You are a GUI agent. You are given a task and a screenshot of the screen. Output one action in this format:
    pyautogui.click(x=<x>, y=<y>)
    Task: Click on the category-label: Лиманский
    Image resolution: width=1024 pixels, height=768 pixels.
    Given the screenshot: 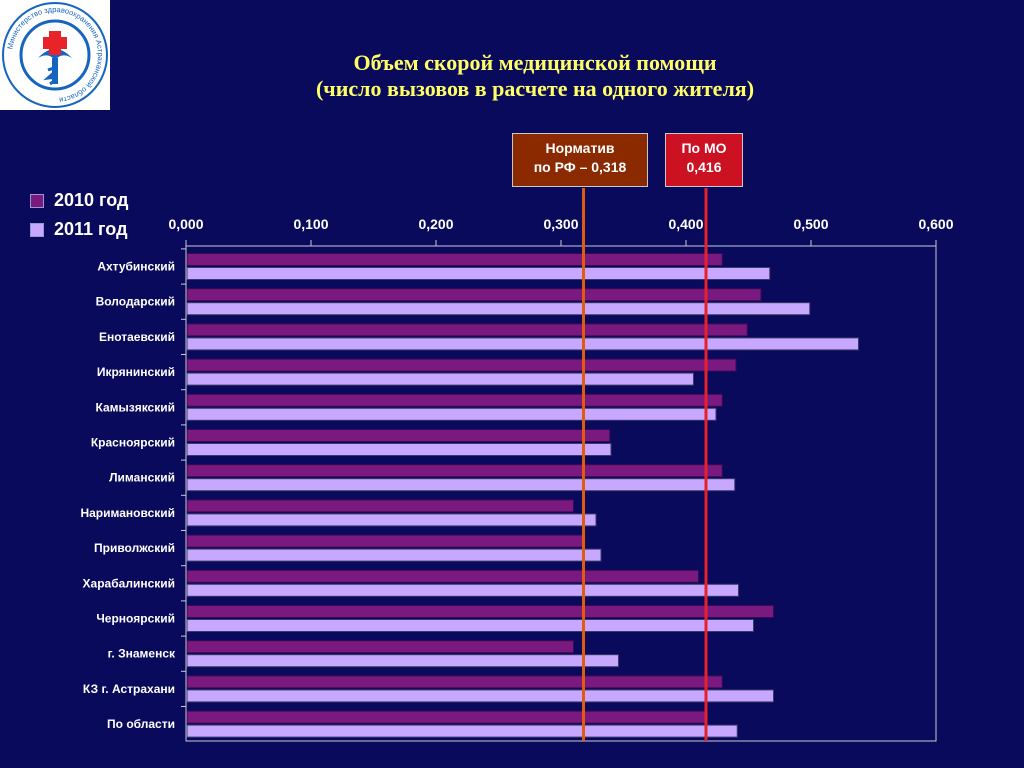 What is the action you would take?
    pyautogui.click(x=142, y=478)
    